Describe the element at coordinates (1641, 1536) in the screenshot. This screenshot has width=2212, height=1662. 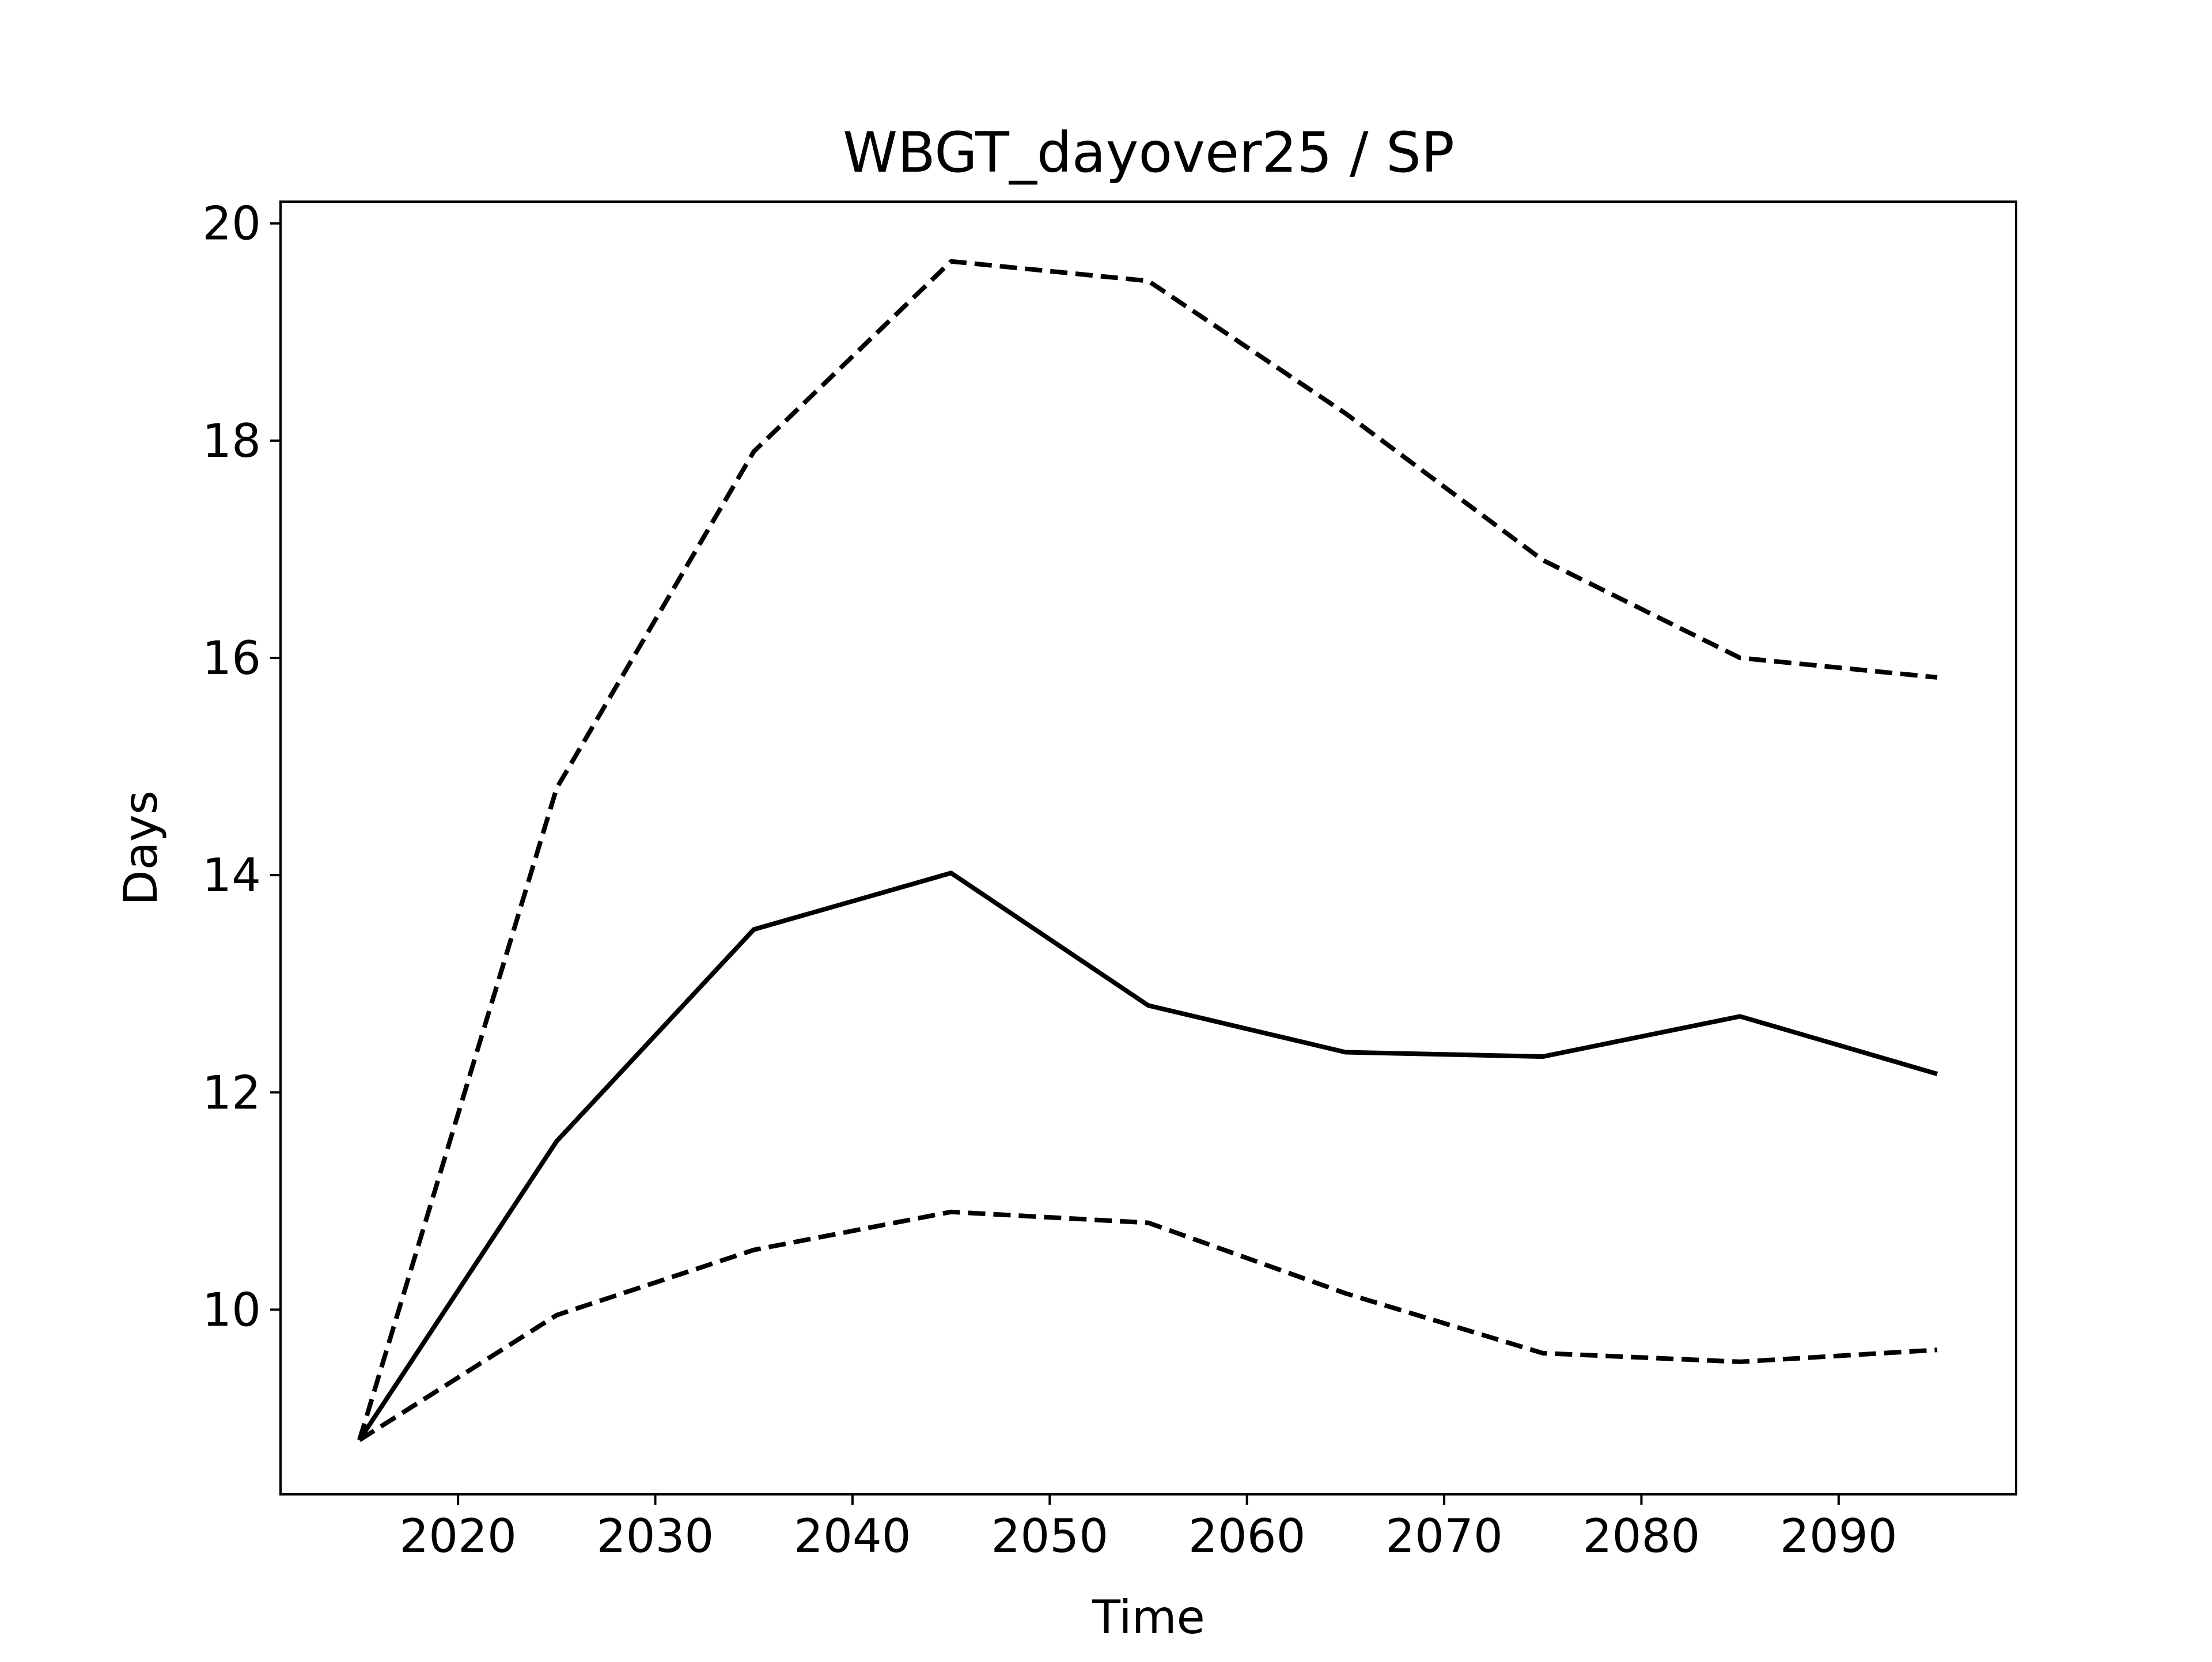
I see `x-tick-label: 2080` at that location.